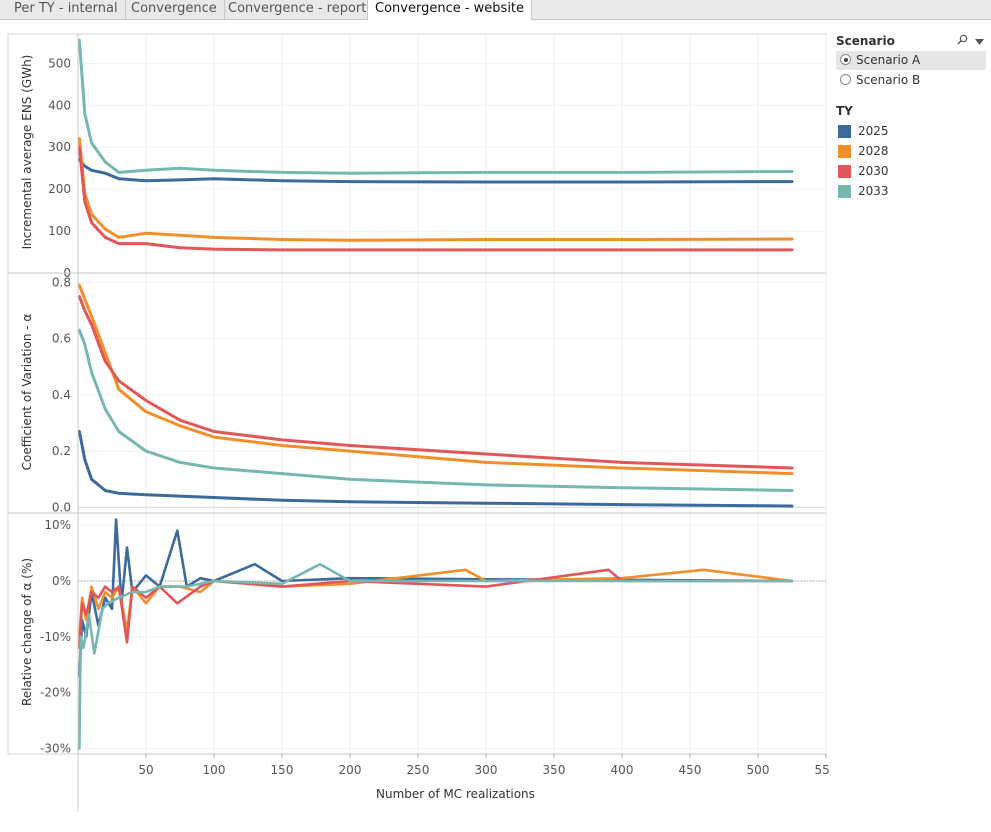  Describe the element at coordinates (282, 770) in the screenshot. I see `x-tick-label: 150` at that location.